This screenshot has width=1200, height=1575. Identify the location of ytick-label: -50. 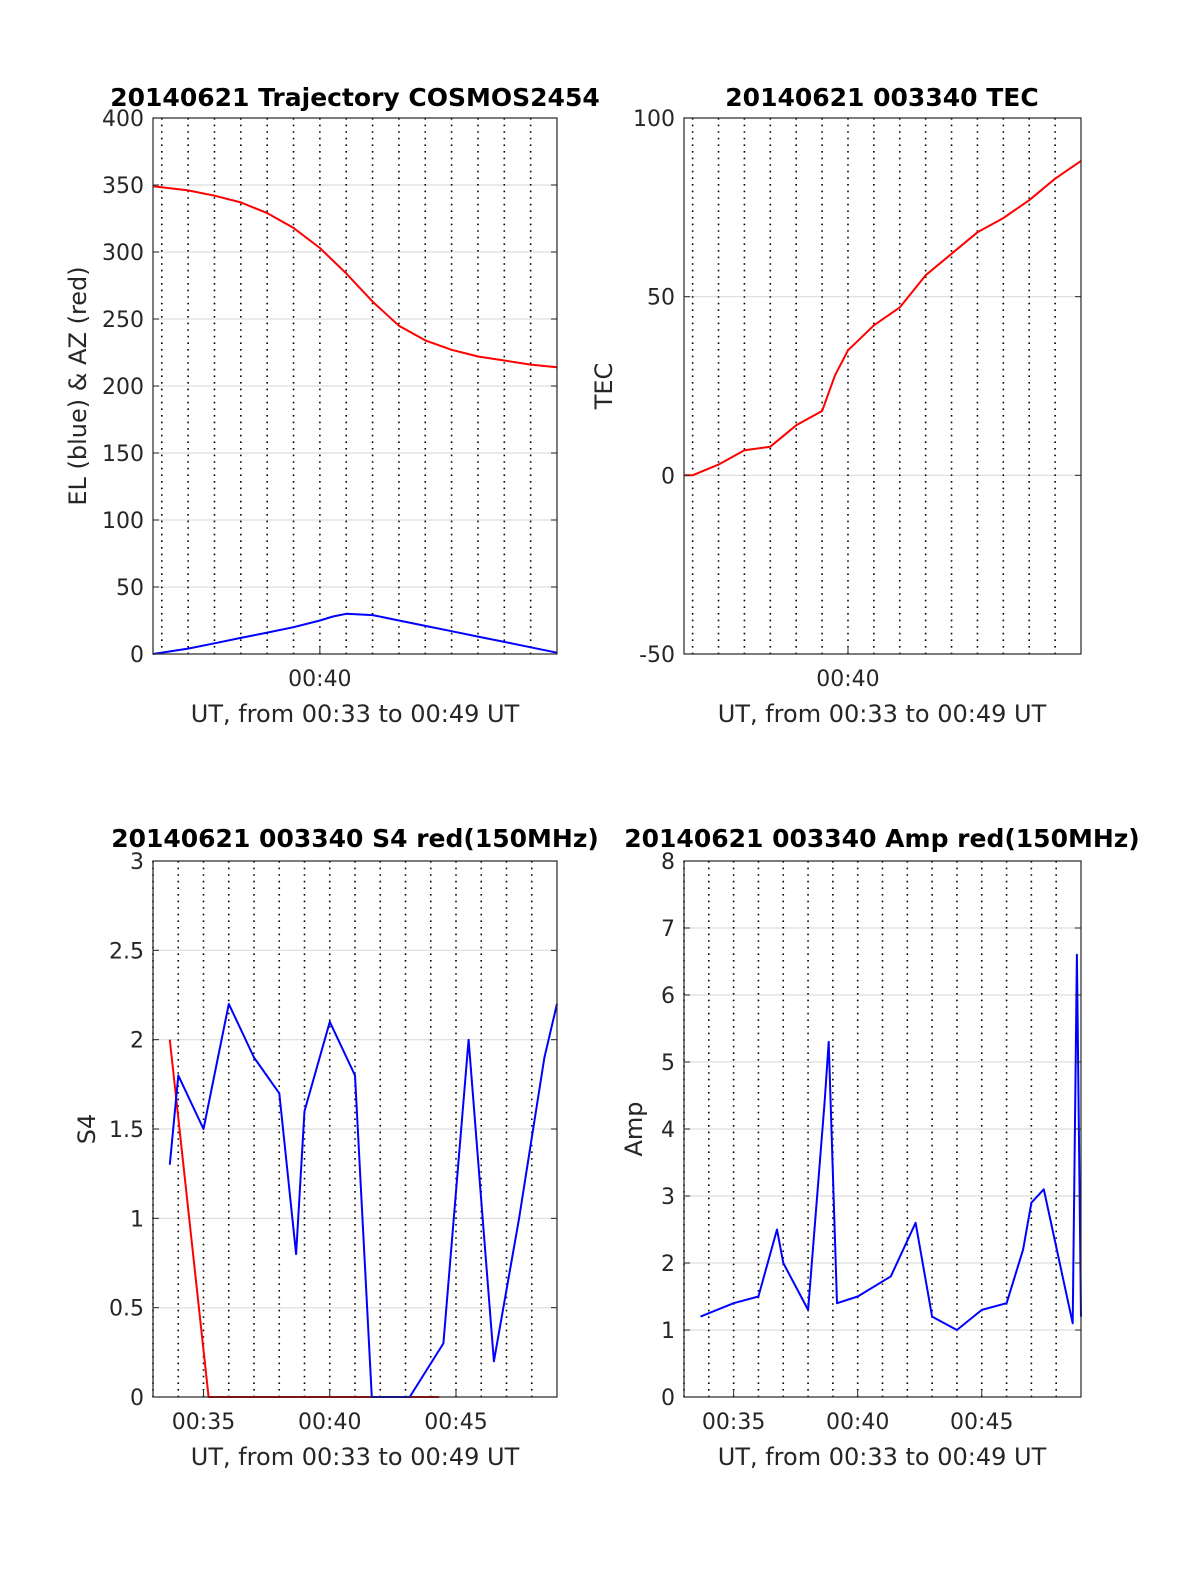
(657, 655).